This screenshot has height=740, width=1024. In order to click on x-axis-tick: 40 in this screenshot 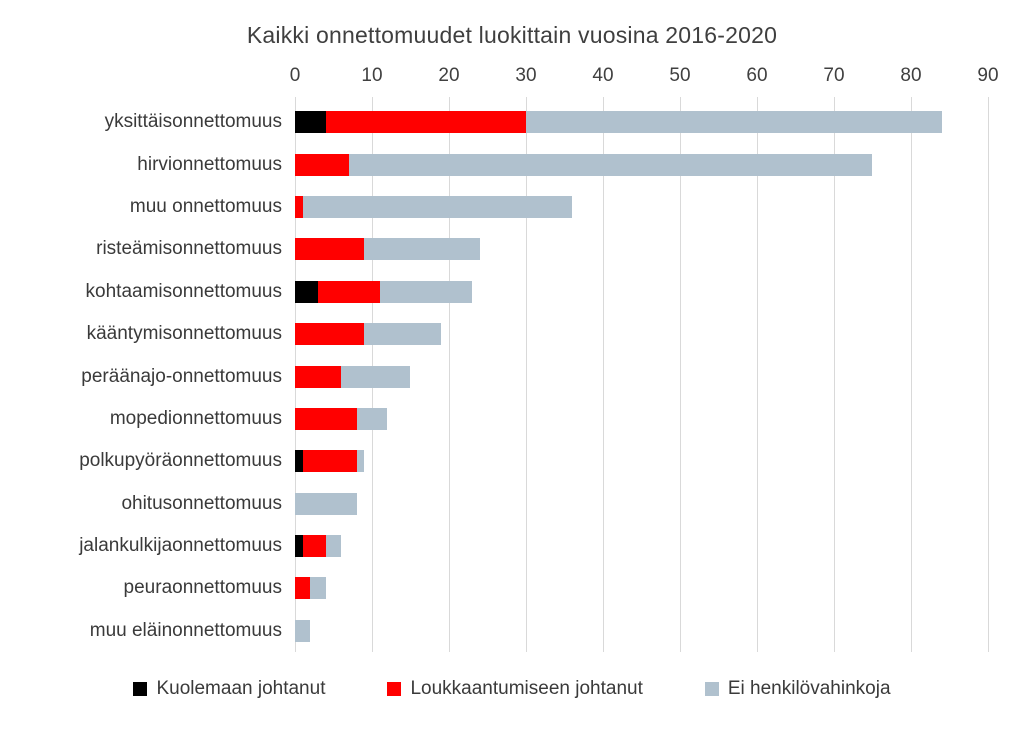, I will do `click(603, 75)`.